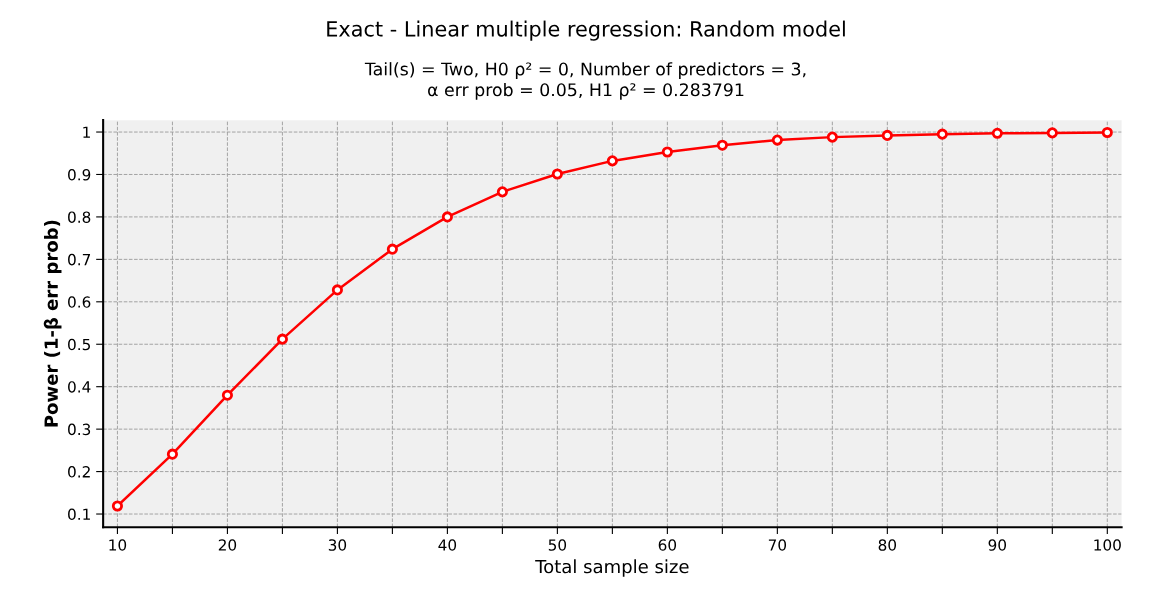 The height and width of the screenshot is (613, 1172). Describe the element at coordinates (79, 472) in the screenshot. I see `y-tick-label: 0.2` at that location.